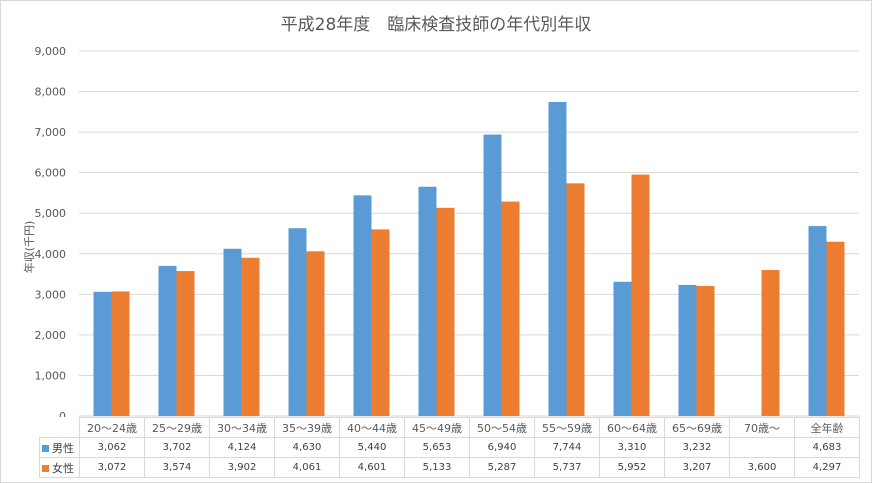 The height and width of the screenshot is (483, 872). I want to click on data-value: 4,297, so click(827, 467).